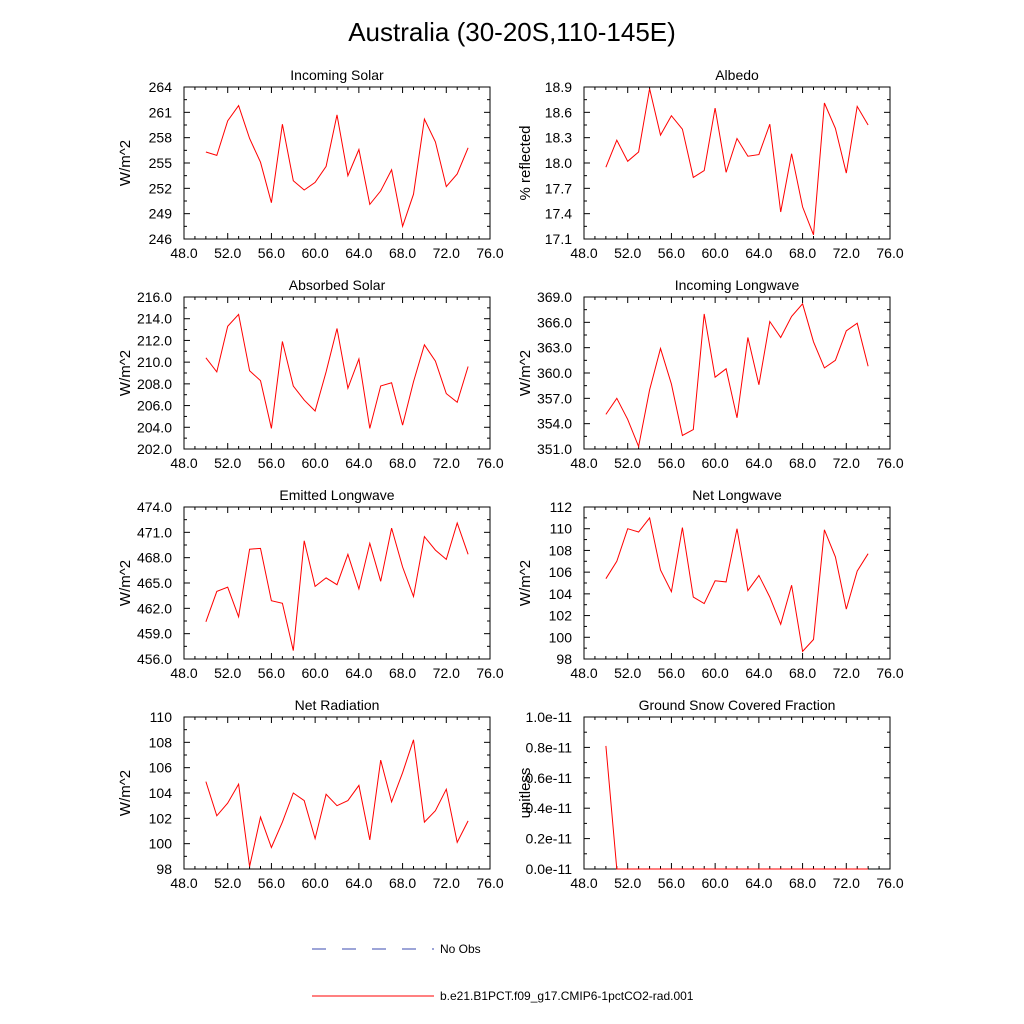 The height and width of the screenshot is (1024, 1024). Describe the element at coordinates (161, 188) in the screenshot. I see `y-tick-label: 252` at that location.